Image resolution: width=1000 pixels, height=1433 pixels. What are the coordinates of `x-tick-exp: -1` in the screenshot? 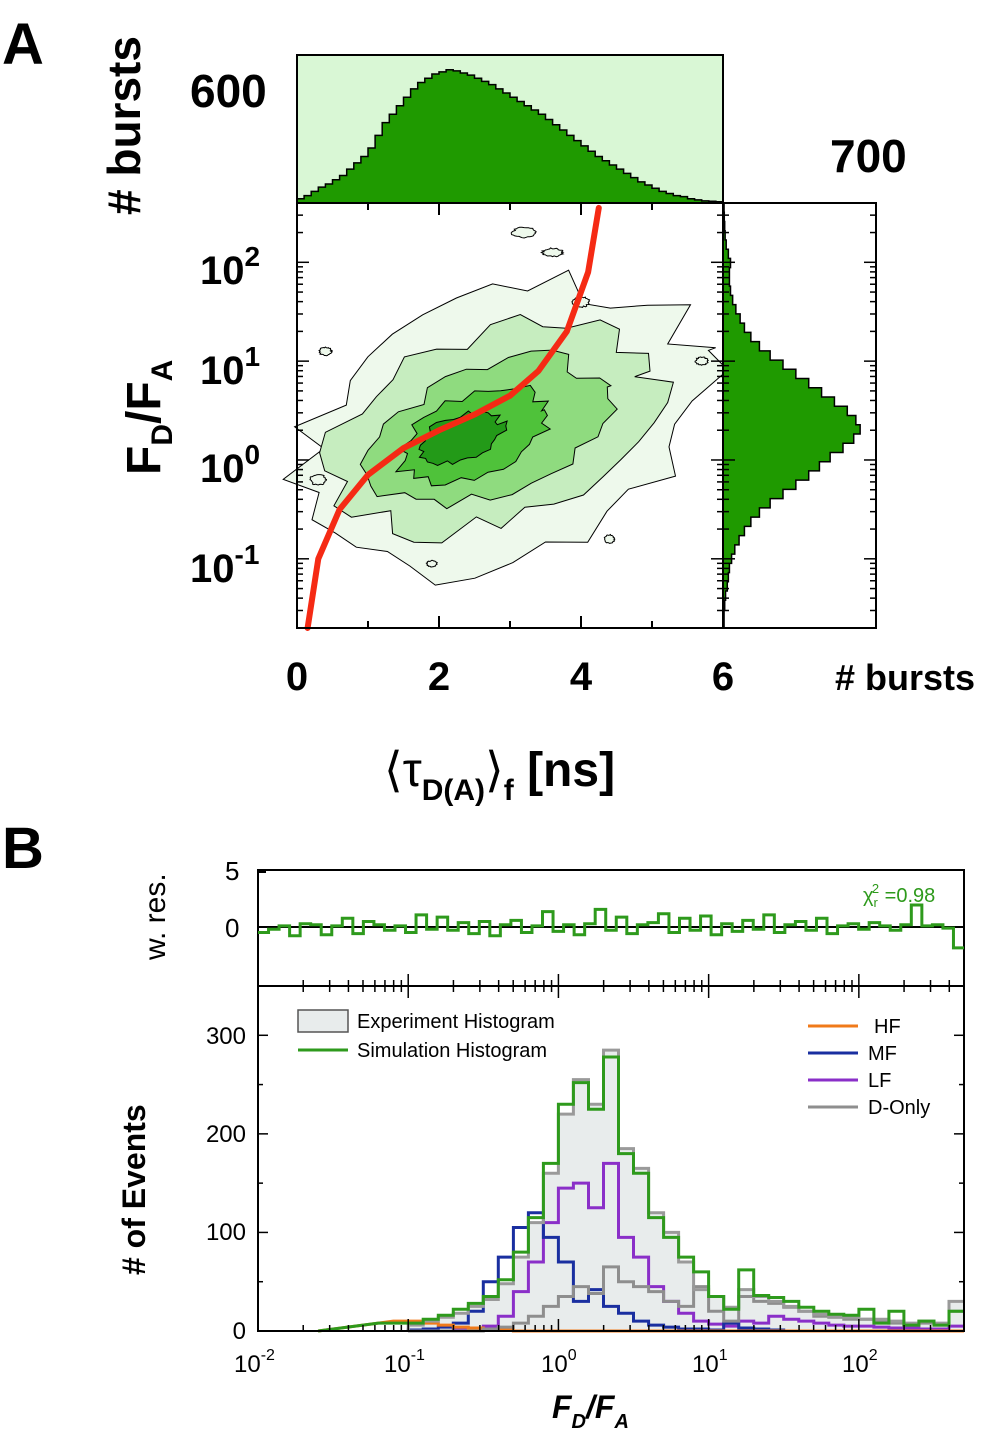 It's located at (418, 1355).